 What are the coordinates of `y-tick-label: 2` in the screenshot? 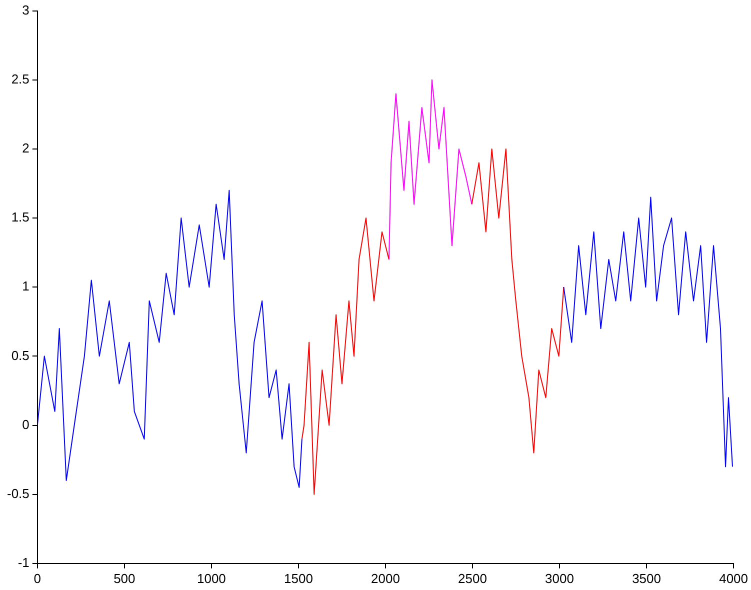 It's located at (26, 148).